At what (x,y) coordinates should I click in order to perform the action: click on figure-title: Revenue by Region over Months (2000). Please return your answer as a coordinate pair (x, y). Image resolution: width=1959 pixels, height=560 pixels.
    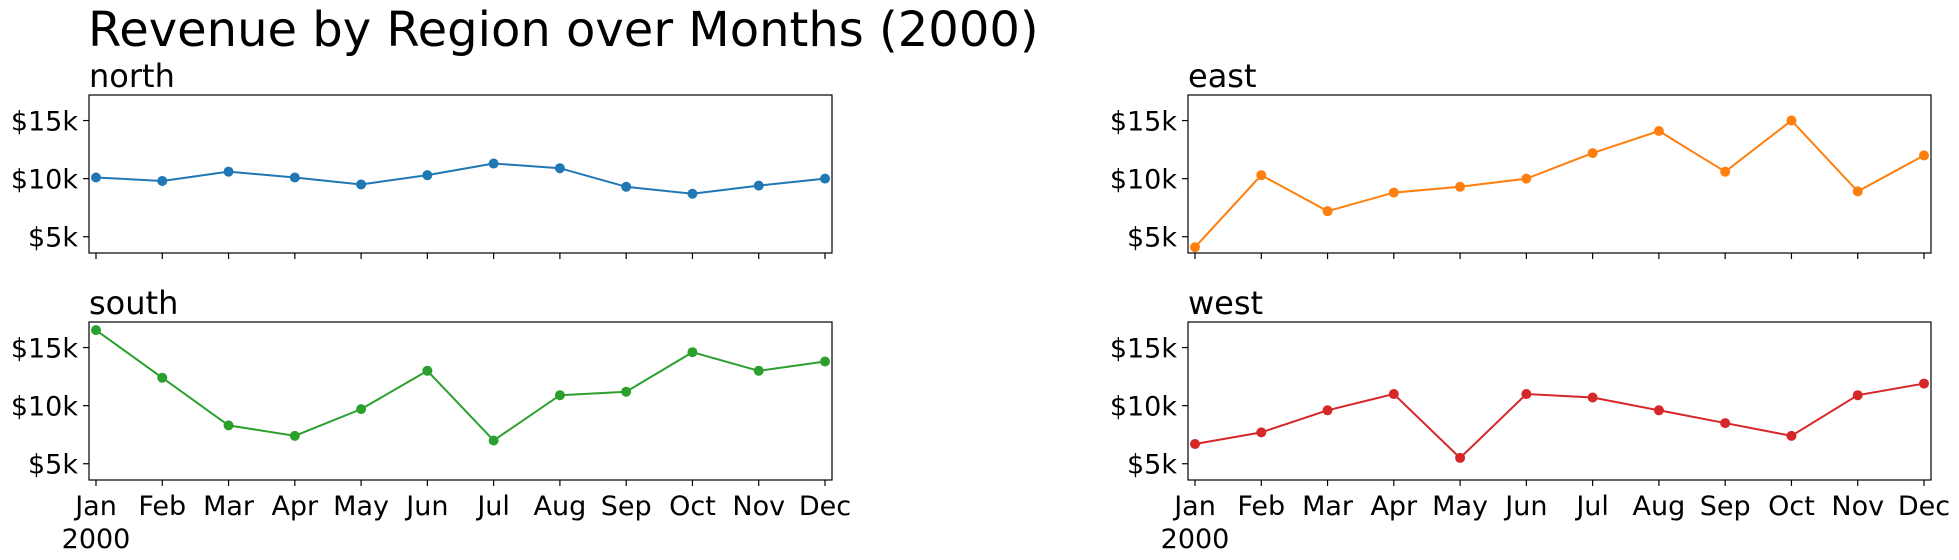
    Looking at the image, I should click on (563, 30).